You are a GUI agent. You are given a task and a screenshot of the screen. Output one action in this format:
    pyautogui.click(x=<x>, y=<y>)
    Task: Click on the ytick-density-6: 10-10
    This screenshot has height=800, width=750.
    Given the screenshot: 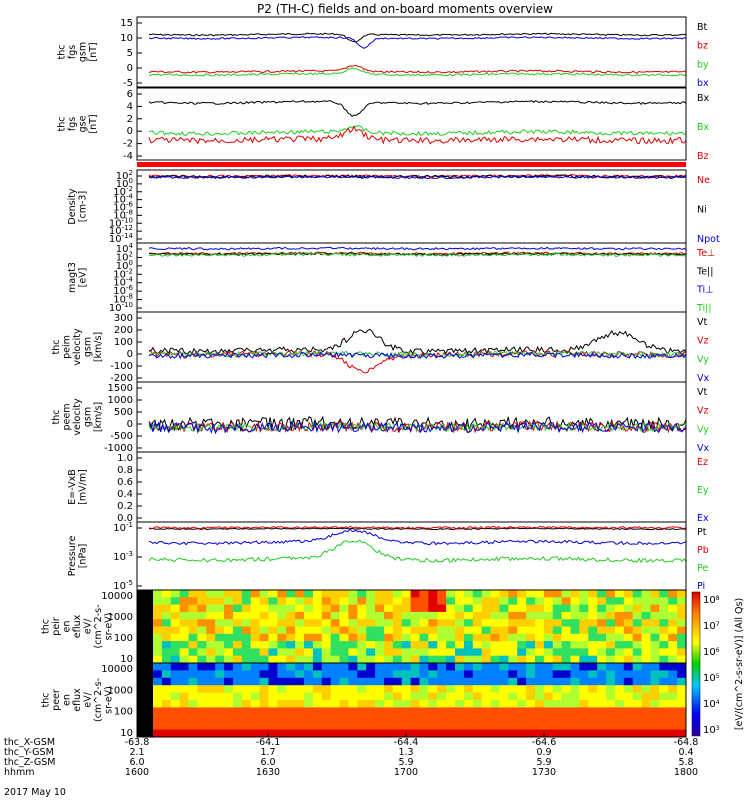 What is the action you would take?
    pyautogui.click(x=121, y=222)
    